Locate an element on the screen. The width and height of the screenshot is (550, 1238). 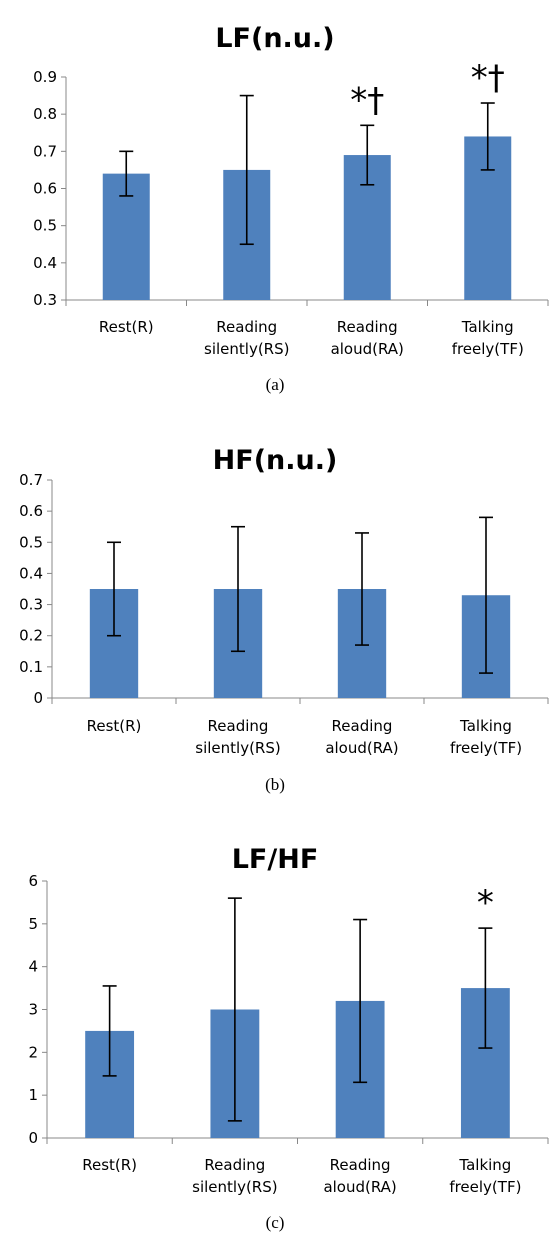
y-tick-label: 0.9 is located at coordinates (45, 77).